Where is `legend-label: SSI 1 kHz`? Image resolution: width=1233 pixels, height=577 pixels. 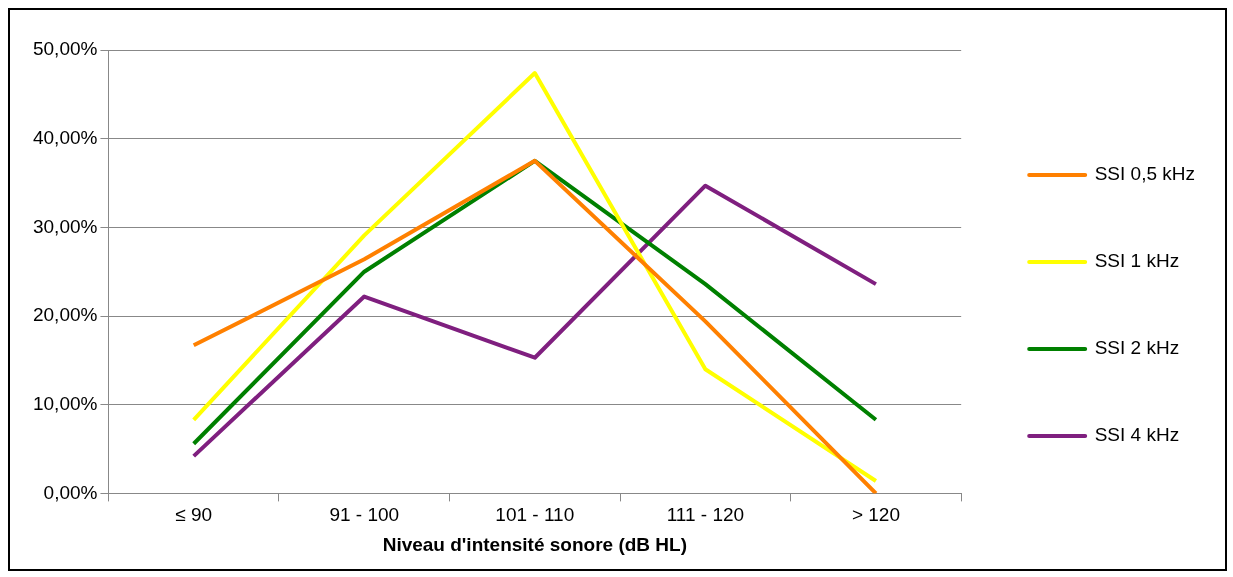
legend-label: SSI 1 kHz is located at coordinates (1137, 261).